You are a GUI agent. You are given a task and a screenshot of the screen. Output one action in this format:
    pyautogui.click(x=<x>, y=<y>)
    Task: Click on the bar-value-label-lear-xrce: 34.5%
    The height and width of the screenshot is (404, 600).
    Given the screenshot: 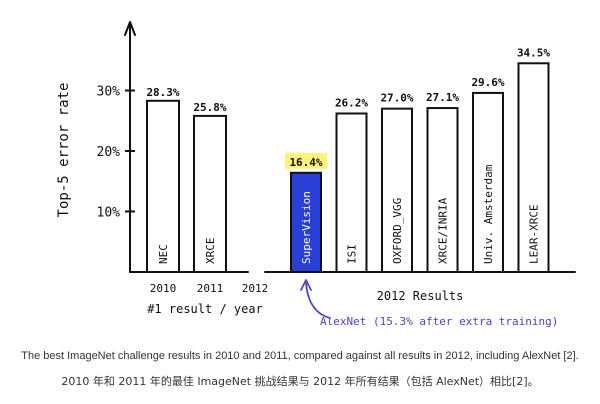 What is the action you would take?
    pyautogui.click(x=533, y=52)
    